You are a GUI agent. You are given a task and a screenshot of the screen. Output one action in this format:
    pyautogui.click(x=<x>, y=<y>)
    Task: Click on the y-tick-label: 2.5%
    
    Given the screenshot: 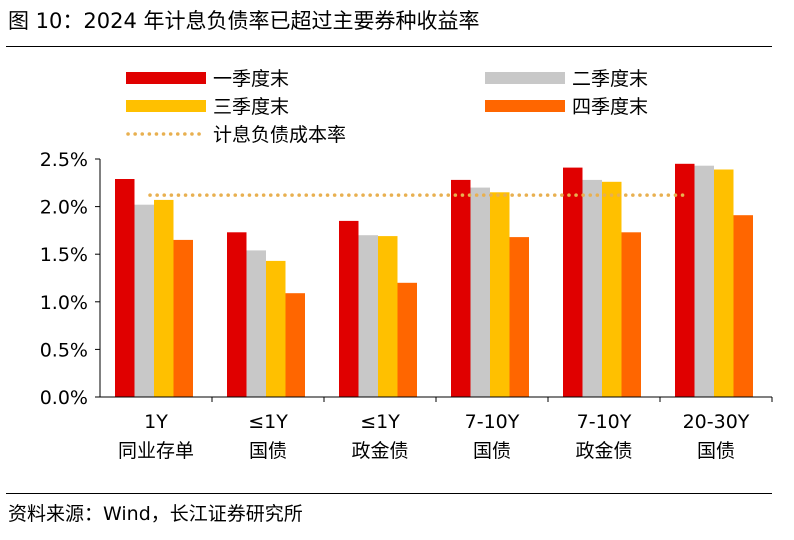 What is the action you would take?
    pyautogui.click(x=64, y=160)
    